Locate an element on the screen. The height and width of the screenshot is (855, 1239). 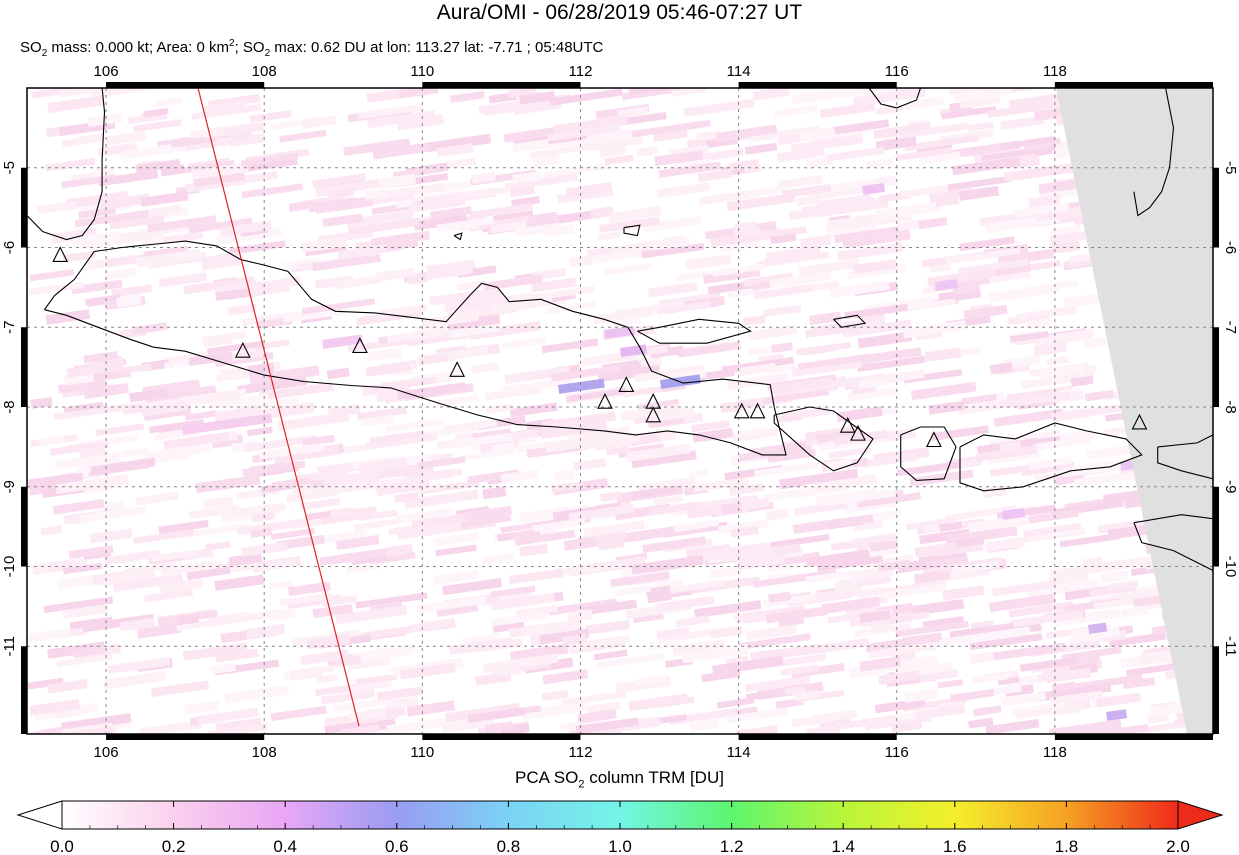
lat-label: -7 is located at coordinates (1230, 327).